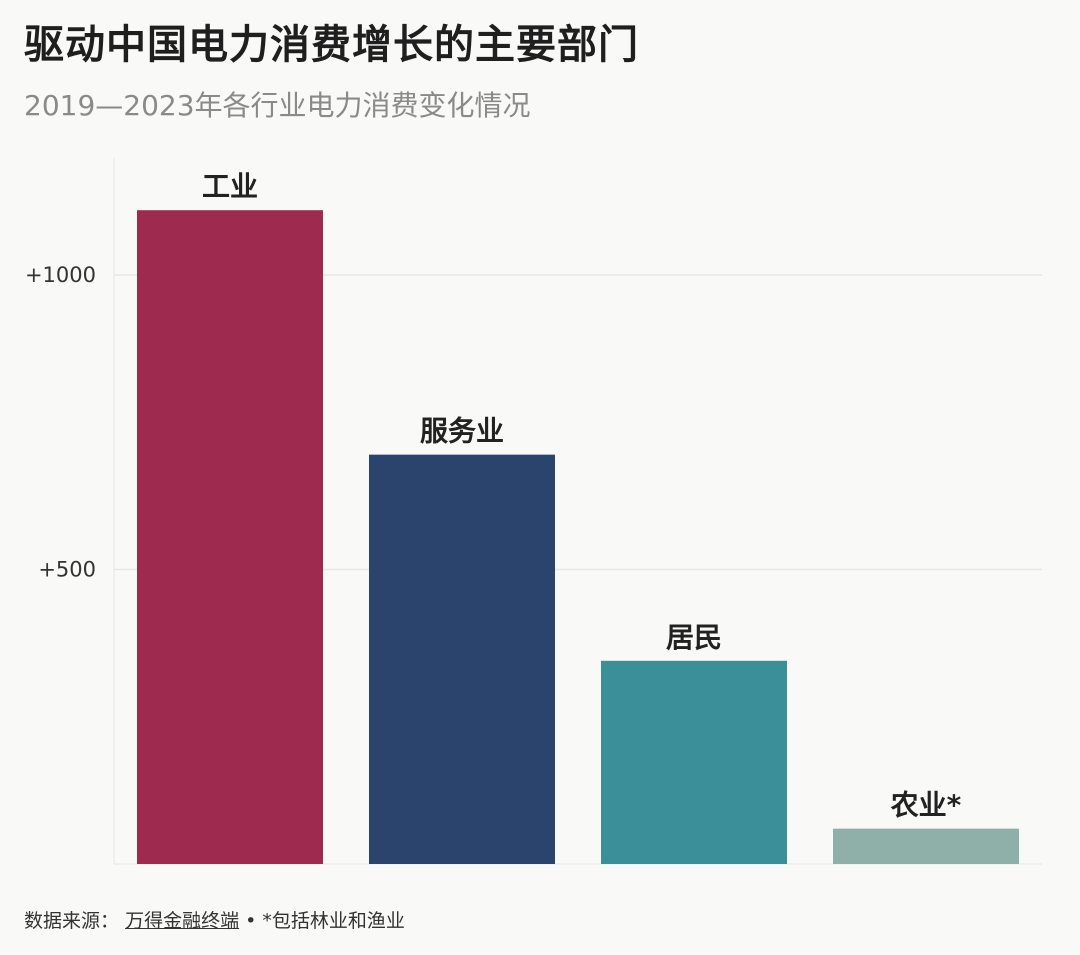  Describe the element at coordinates (694, 637) in the screenshot. I see `bar-label: 居民` at that location.